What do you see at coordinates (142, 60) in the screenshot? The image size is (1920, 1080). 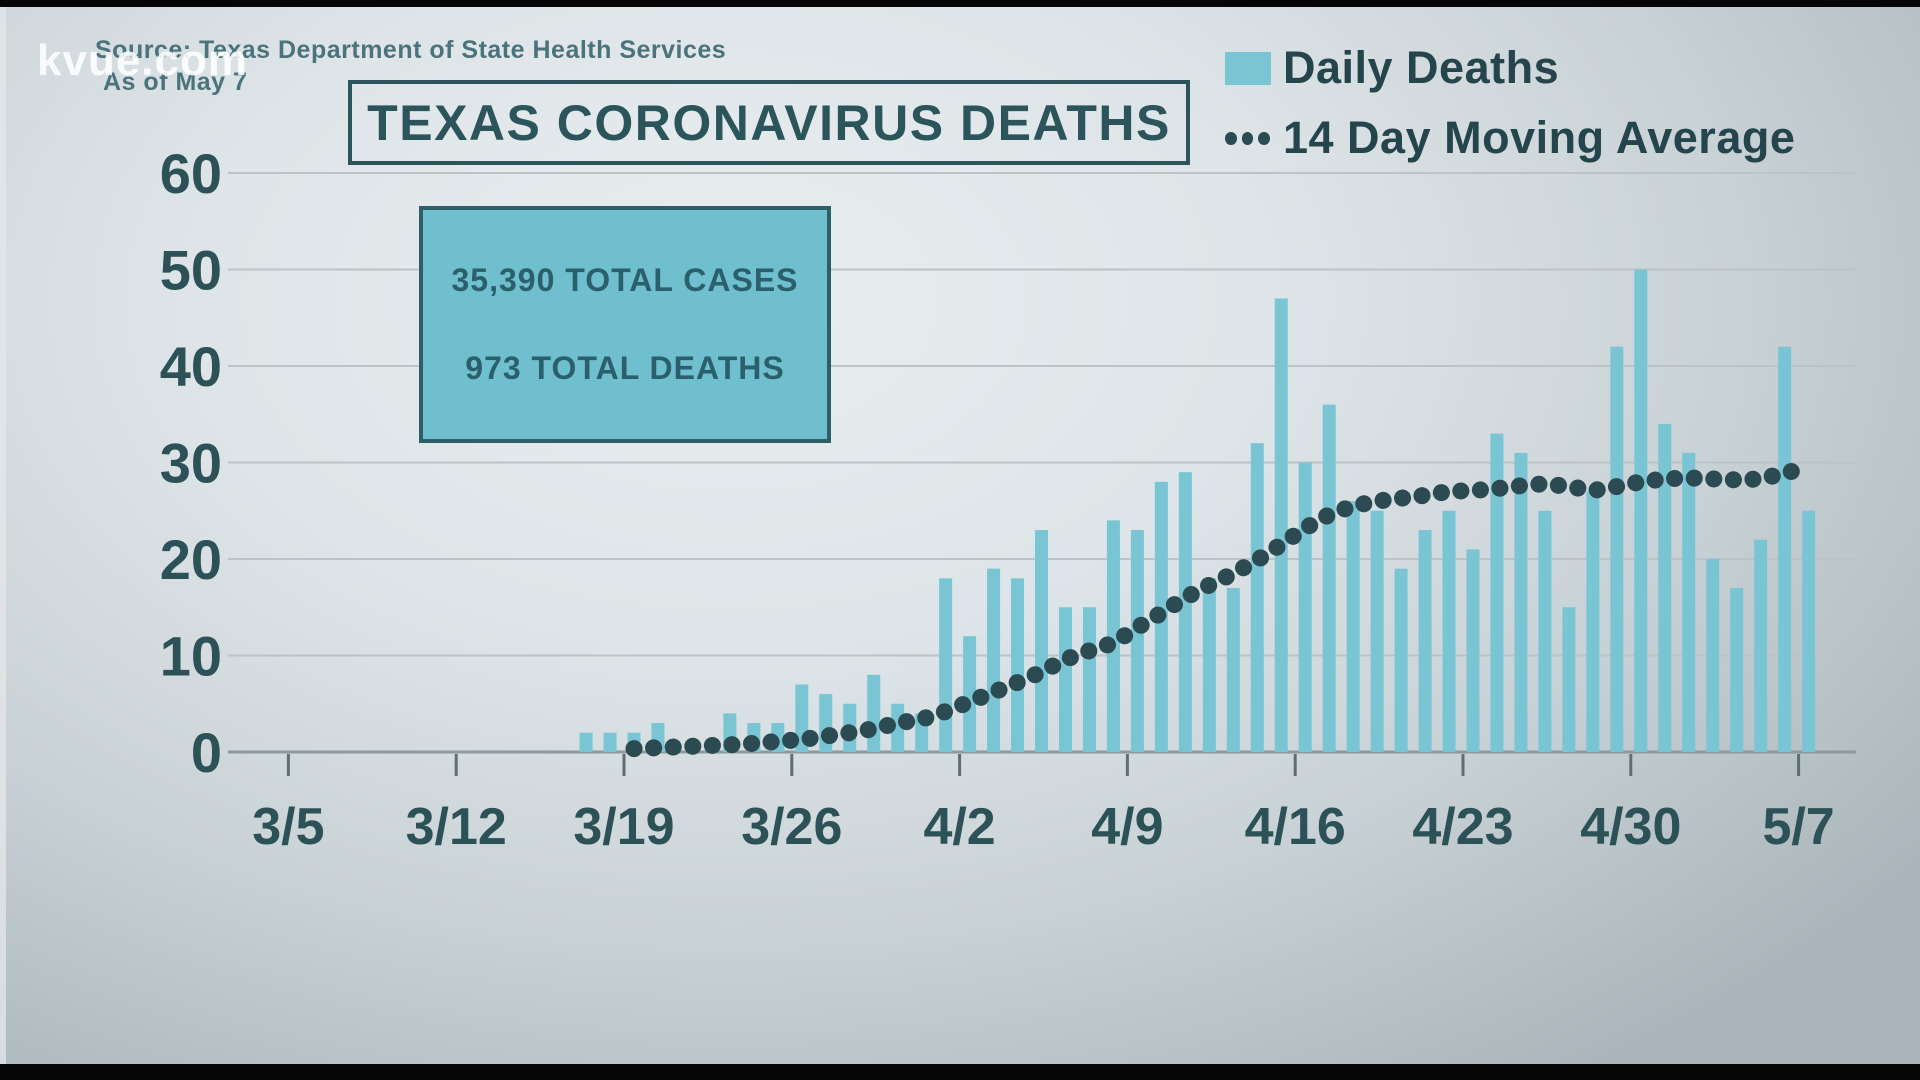 I see `kvue-watermark: kvue.com` at bounding box center [142, 60].